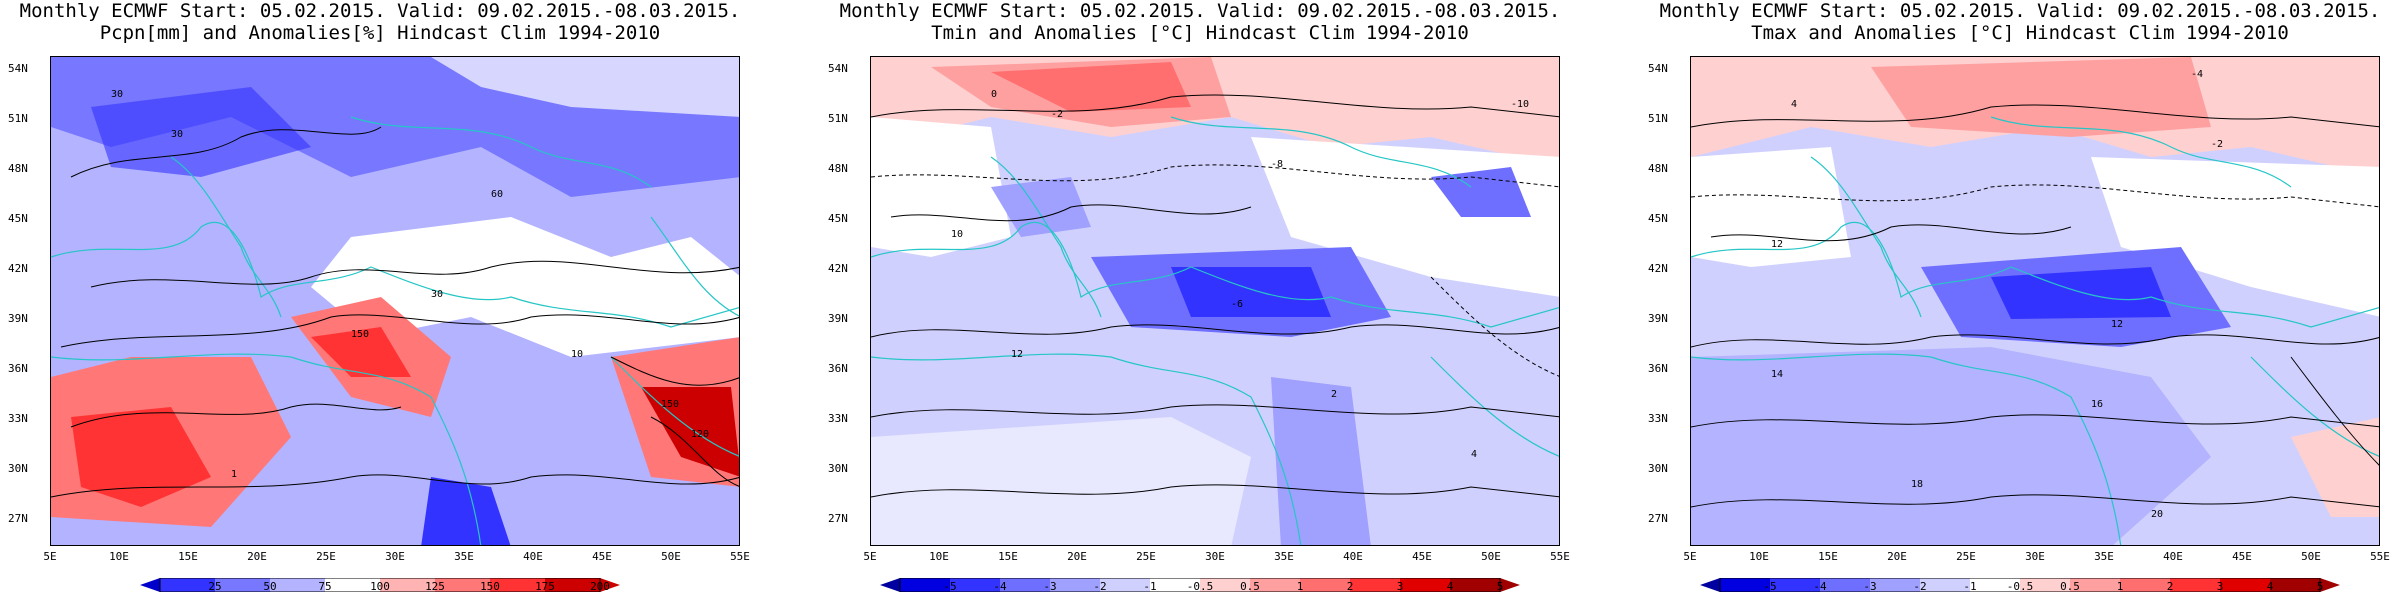  What do you see at coordinates (670, 404) in the screenshot?
I see `contour-label: 150` at bounding box center [670, 404].